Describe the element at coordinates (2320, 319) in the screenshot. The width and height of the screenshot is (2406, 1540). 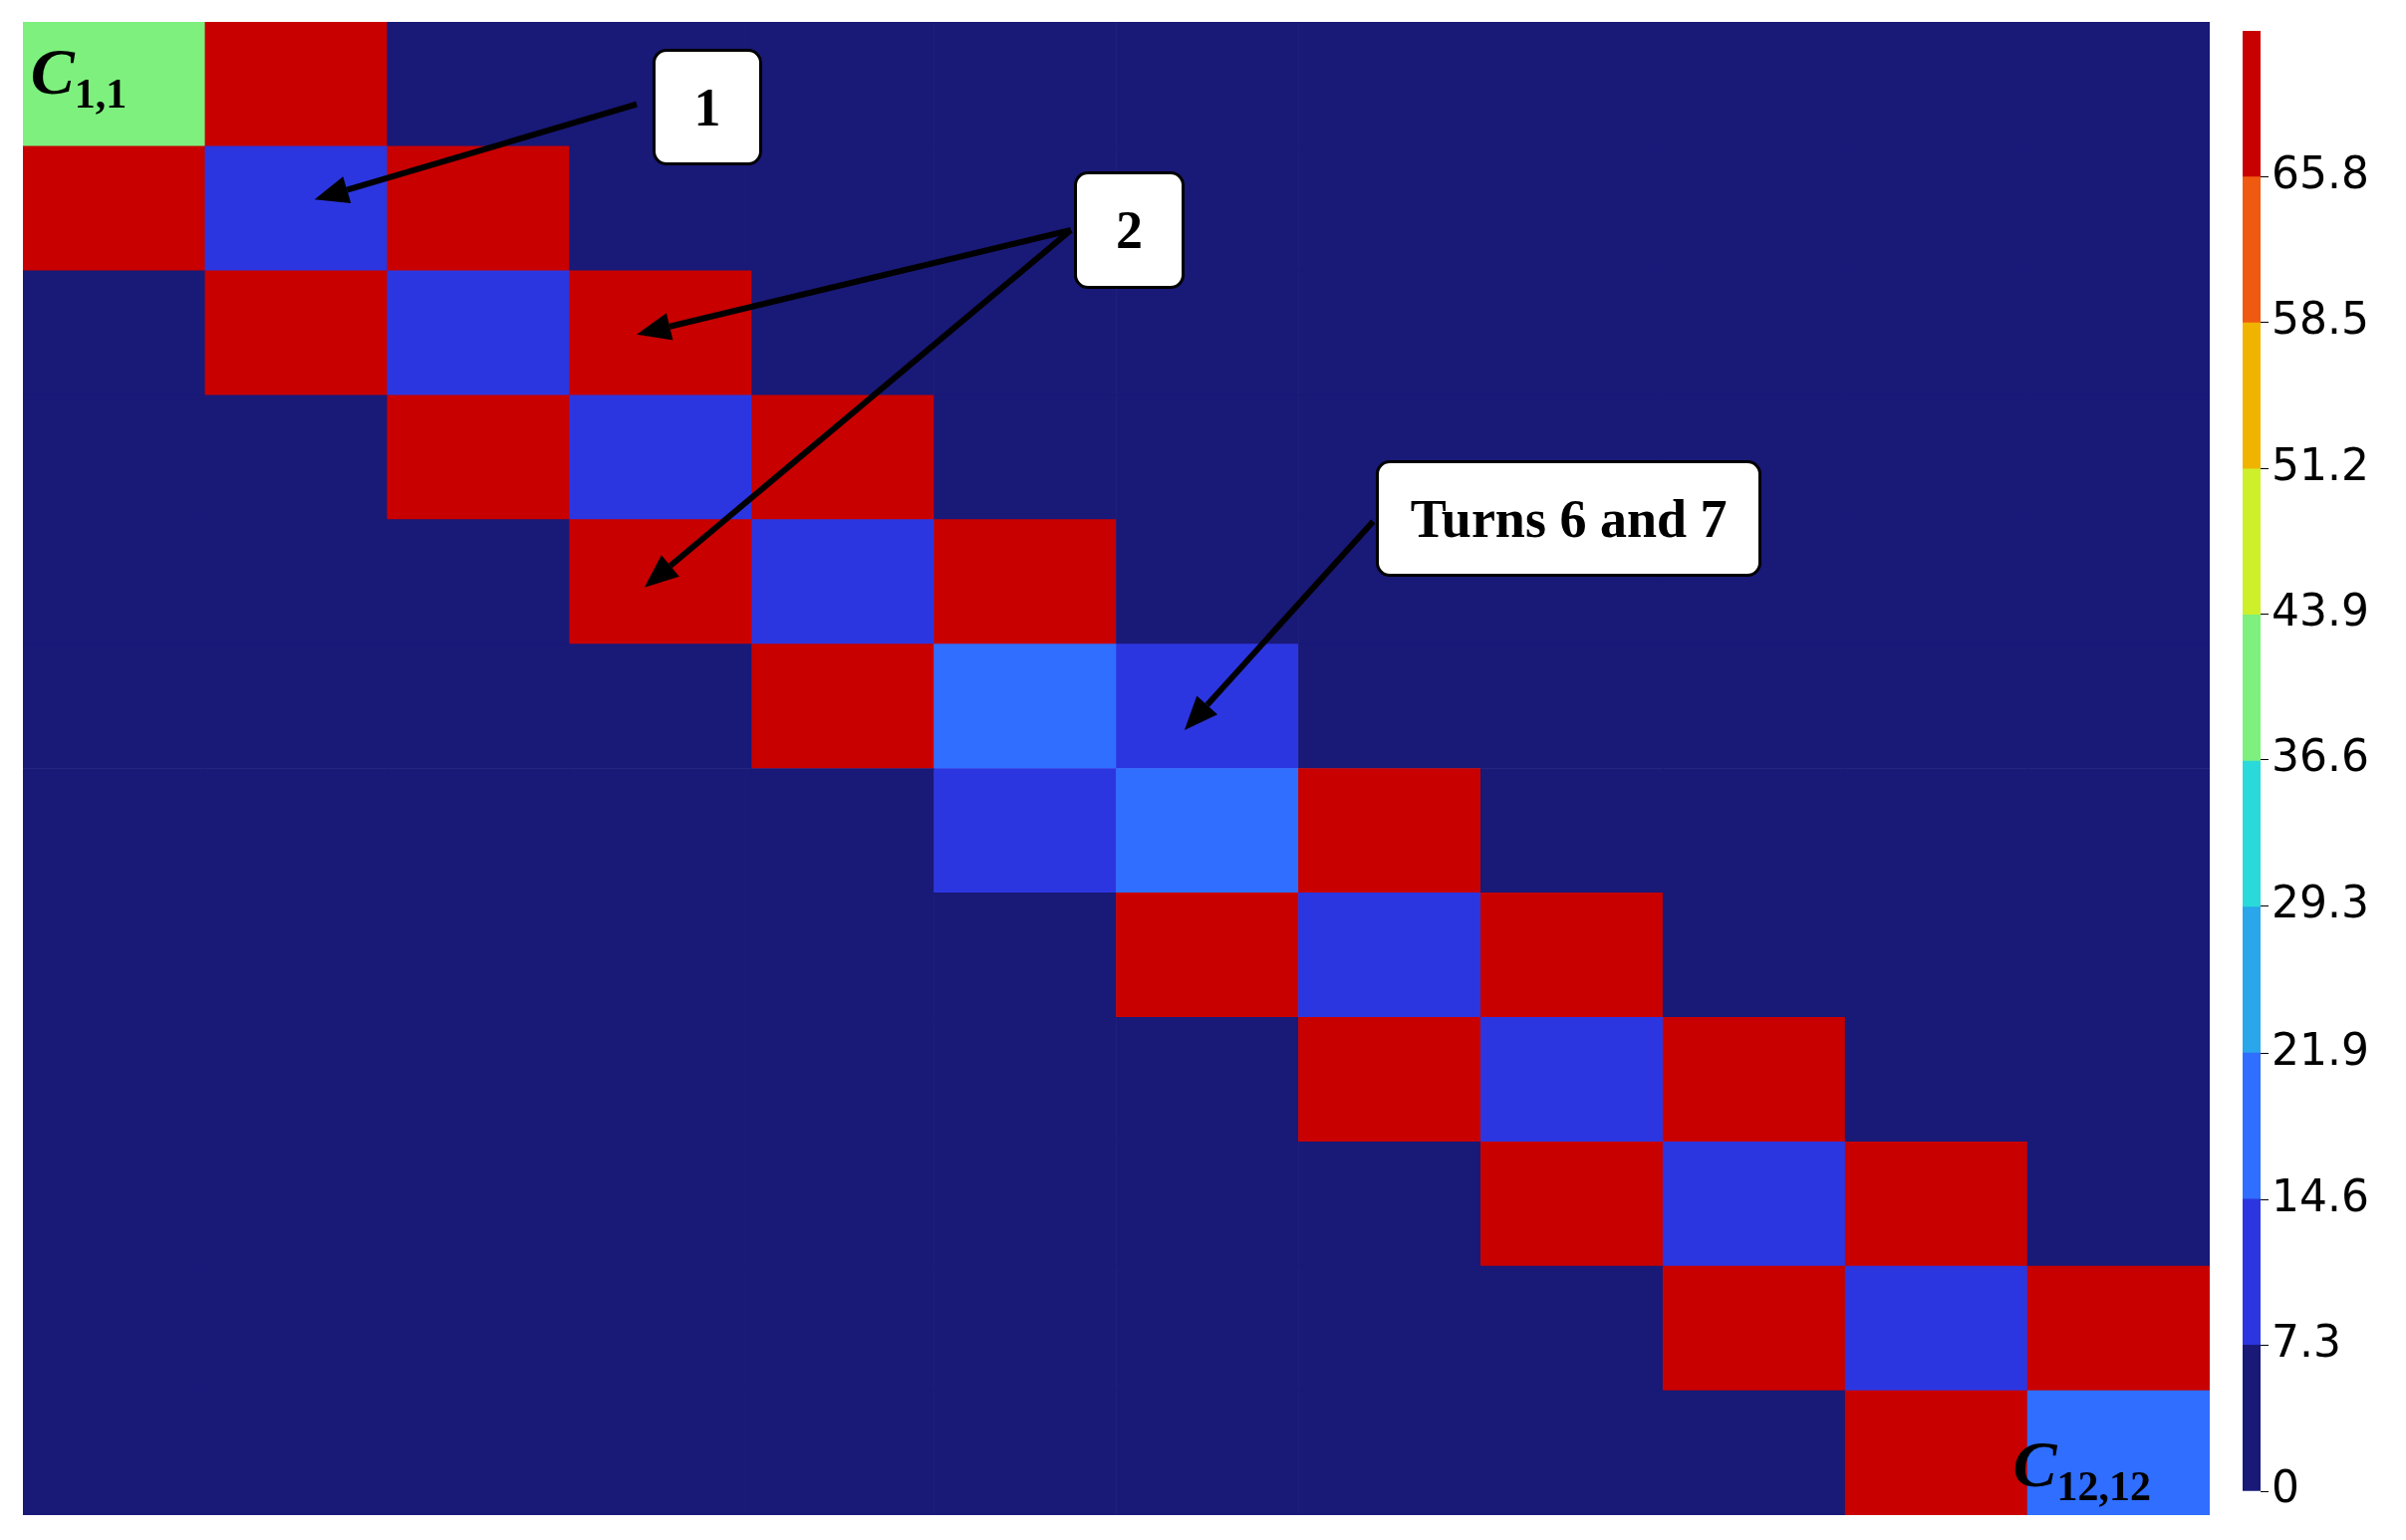
I see `color-bar-label: 58.5` at that location.